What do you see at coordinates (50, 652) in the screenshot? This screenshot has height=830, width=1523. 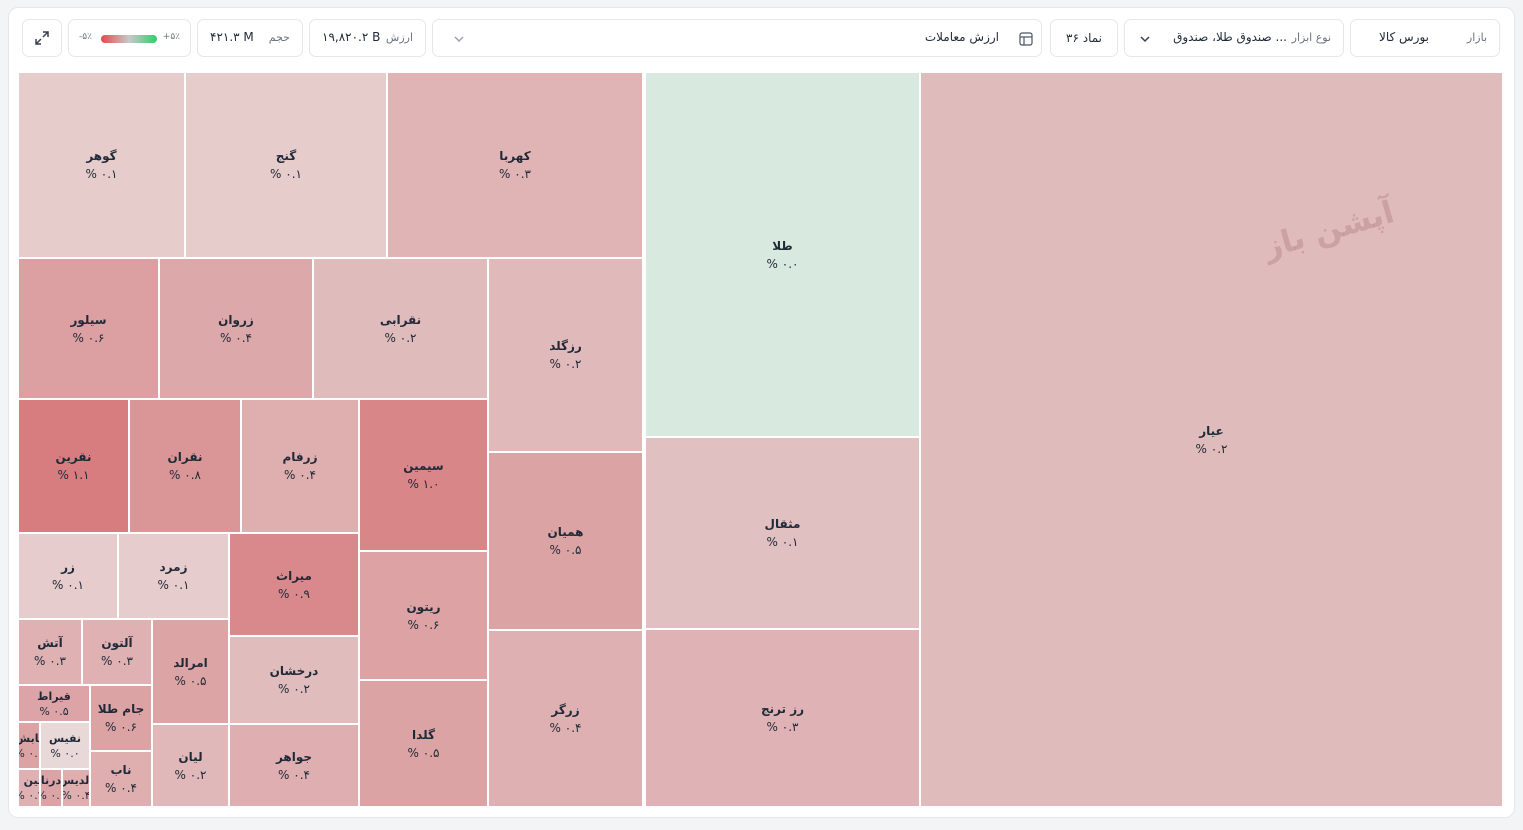 I see `treemap-tile: آتش % ۰.۳` at bounding box center [50, 652].